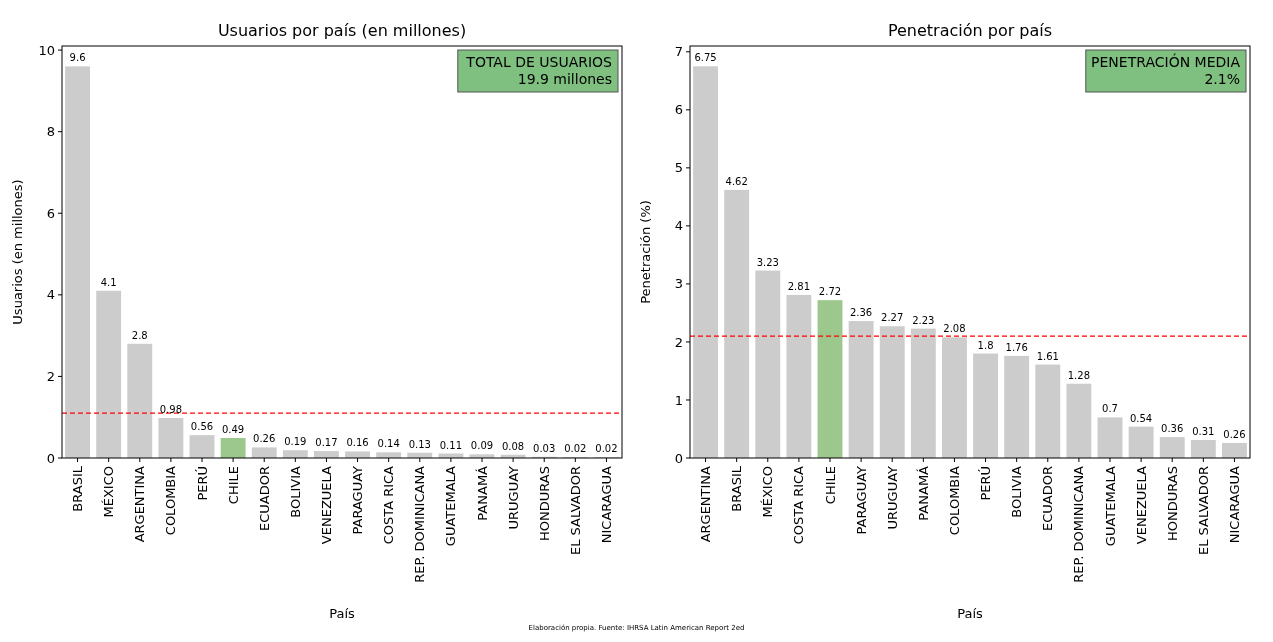 This screenshot has height=642, width=1273. Describe the element at coordinates (678, 52) in the screenshot. I see `y-tick-label: 7` at that location.